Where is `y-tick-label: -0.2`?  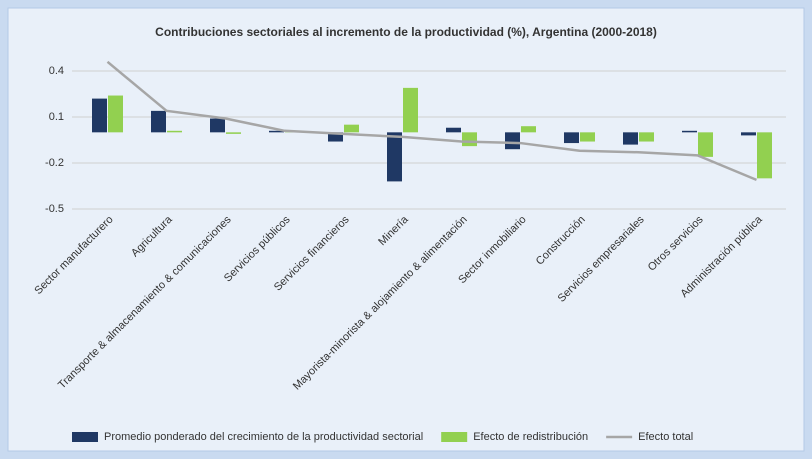
y-tick-label: -0.2 is located at coordinates (54, 163).